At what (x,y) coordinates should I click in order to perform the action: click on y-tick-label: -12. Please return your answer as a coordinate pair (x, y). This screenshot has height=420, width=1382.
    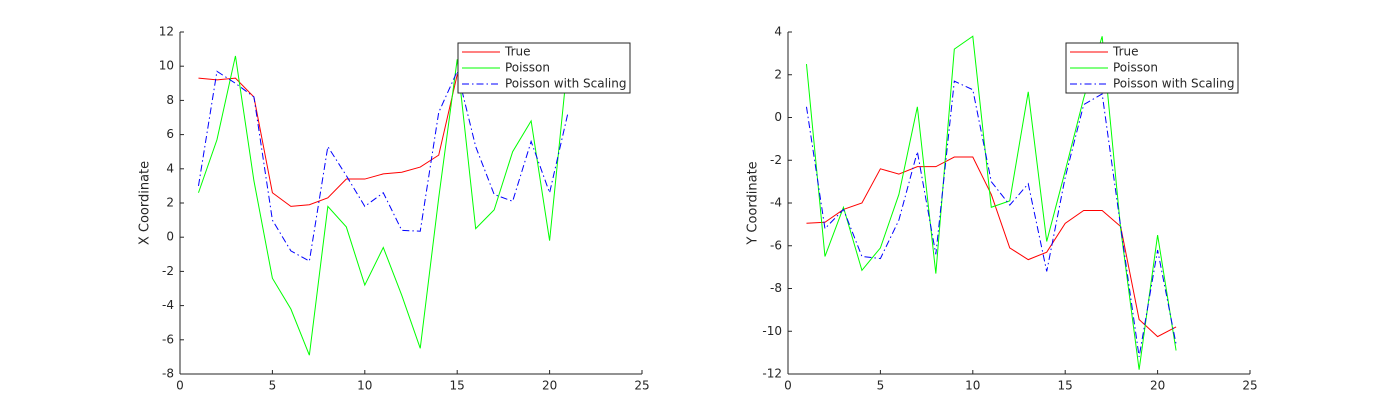
    Looking at the image, I should click on (772, 374).